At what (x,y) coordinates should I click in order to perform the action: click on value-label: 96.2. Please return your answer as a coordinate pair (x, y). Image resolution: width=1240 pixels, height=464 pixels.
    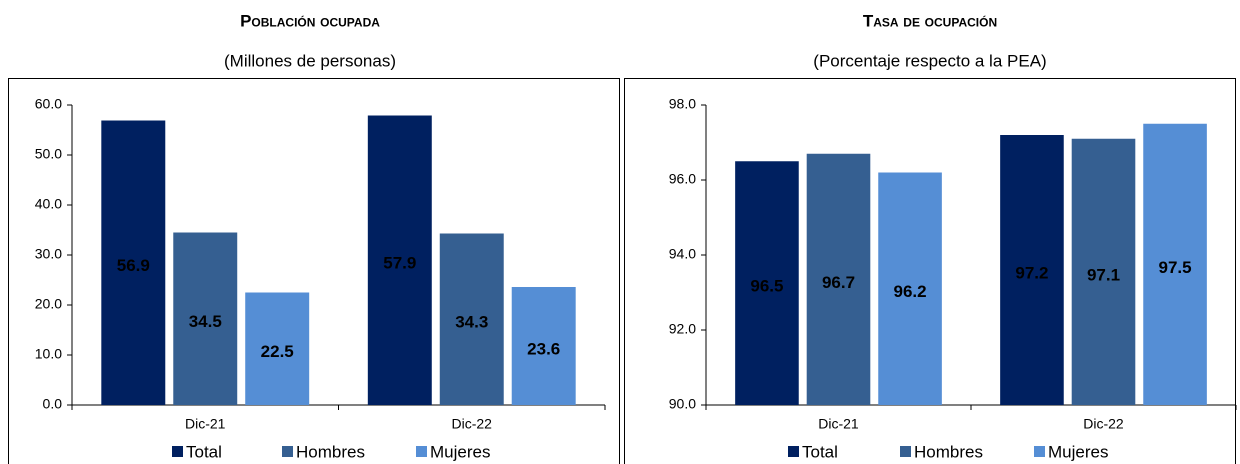
    Looking at the image, I should click on (910, 291).